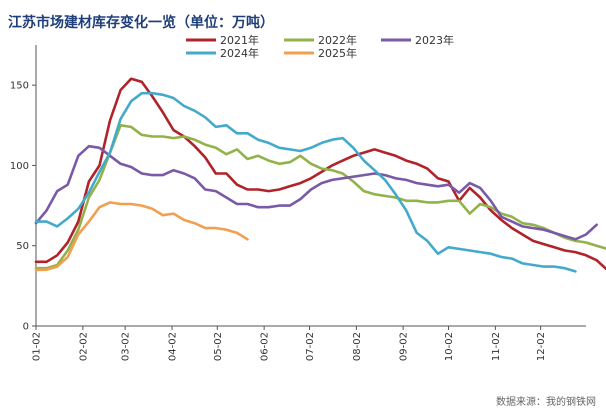 This screenshot has height=417, width=606. I want to click on x-tick-label: 04-02, so click(173, 346).